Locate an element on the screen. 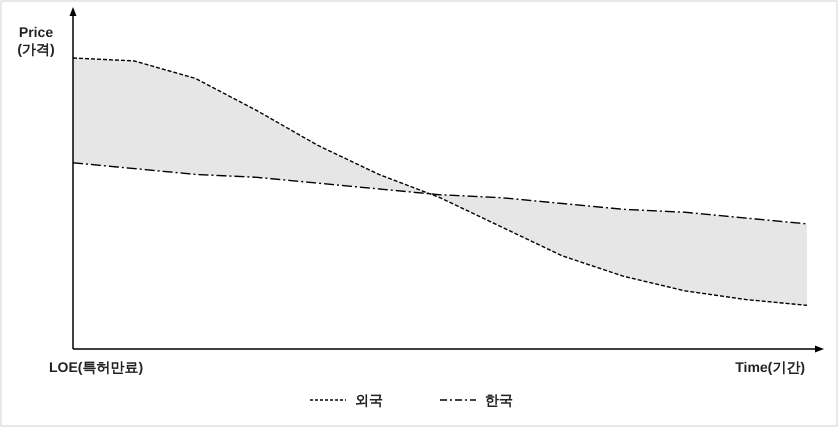 The image size is (838, 427). x-axis-title: Time(기간) is located at coordinates (770, 367).